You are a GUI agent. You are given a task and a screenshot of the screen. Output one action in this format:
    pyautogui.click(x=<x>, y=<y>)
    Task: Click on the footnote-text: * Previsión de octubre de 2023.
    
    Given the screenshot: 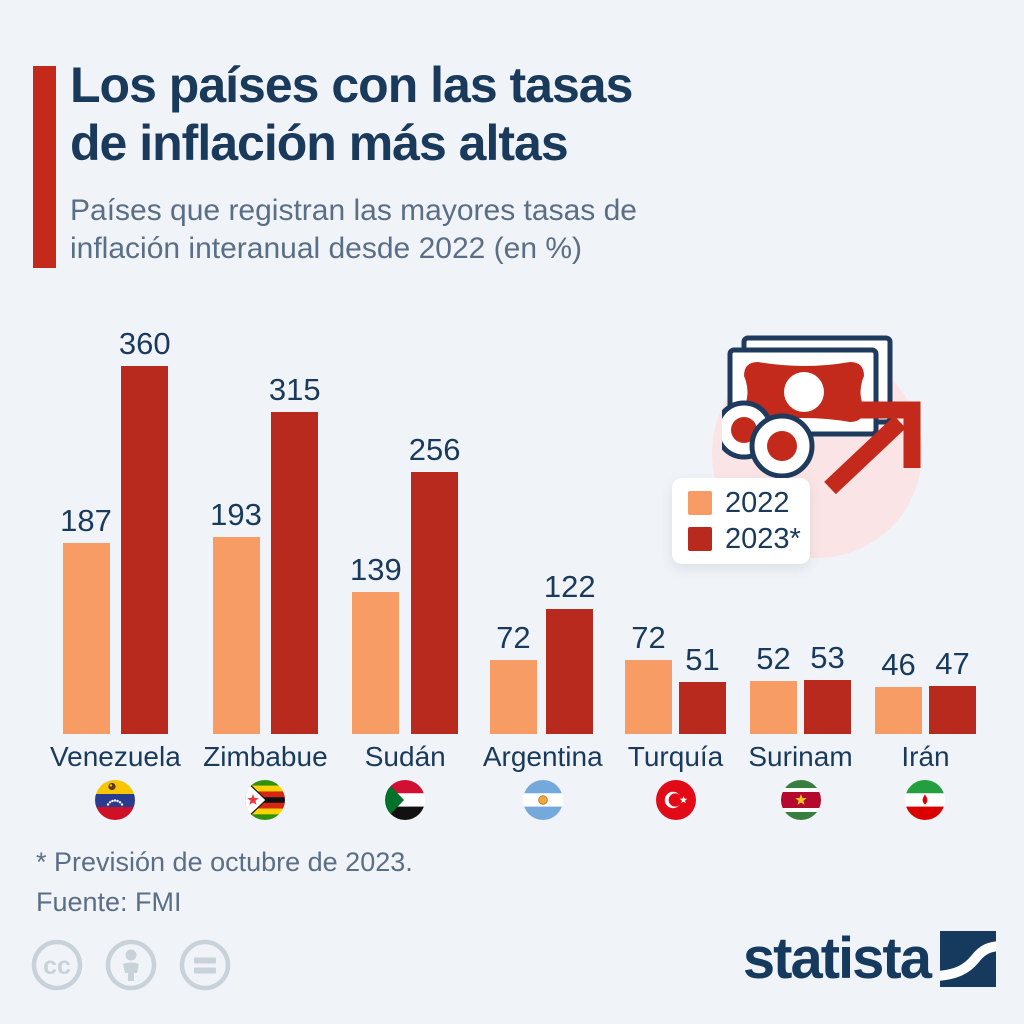 What is the action you would take?
    pyautogui.click(x=224, y=862)
    